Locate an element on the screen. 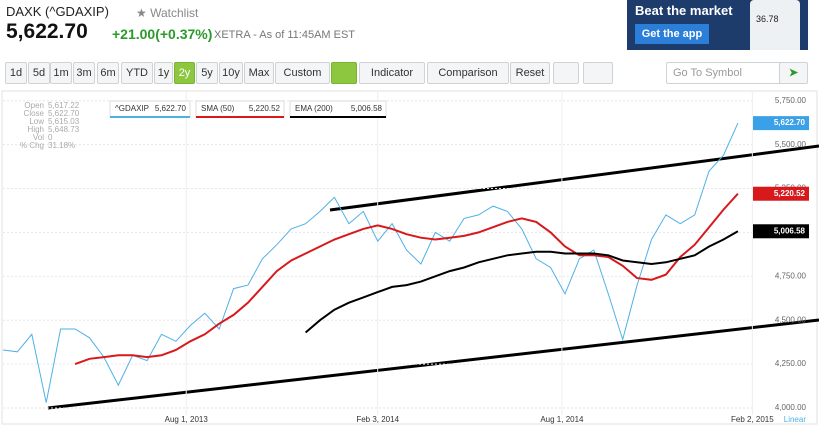 Image resolution: width=819 pixels, height=434 pixels. info-label: Low is located at coordinates (36, 121).